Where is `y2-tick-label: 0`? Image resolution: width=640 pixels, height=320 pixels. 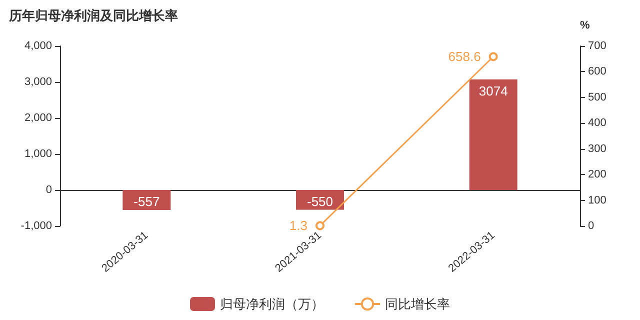
y2-tick-label: 0 is located at coordinates (591, 226).